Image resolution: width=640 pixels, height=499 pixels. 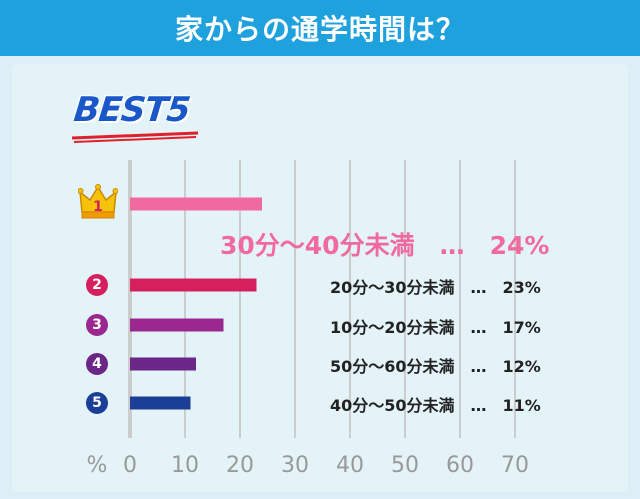 I want to click on x-tick-label: 60, so click(x=460, y=465).